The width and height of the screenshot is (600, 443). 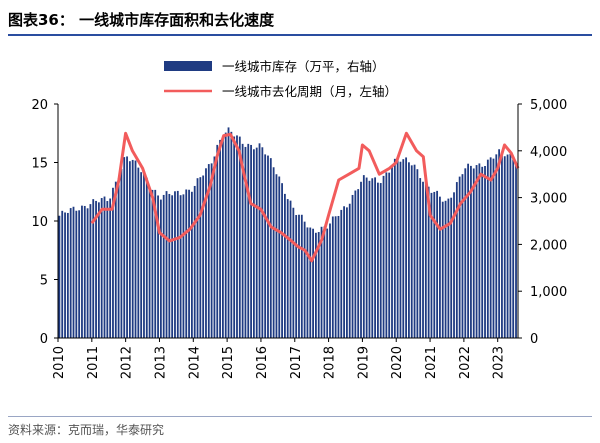 I want to click on left-axis-tick-label: 20, so click(x=39, y=105).